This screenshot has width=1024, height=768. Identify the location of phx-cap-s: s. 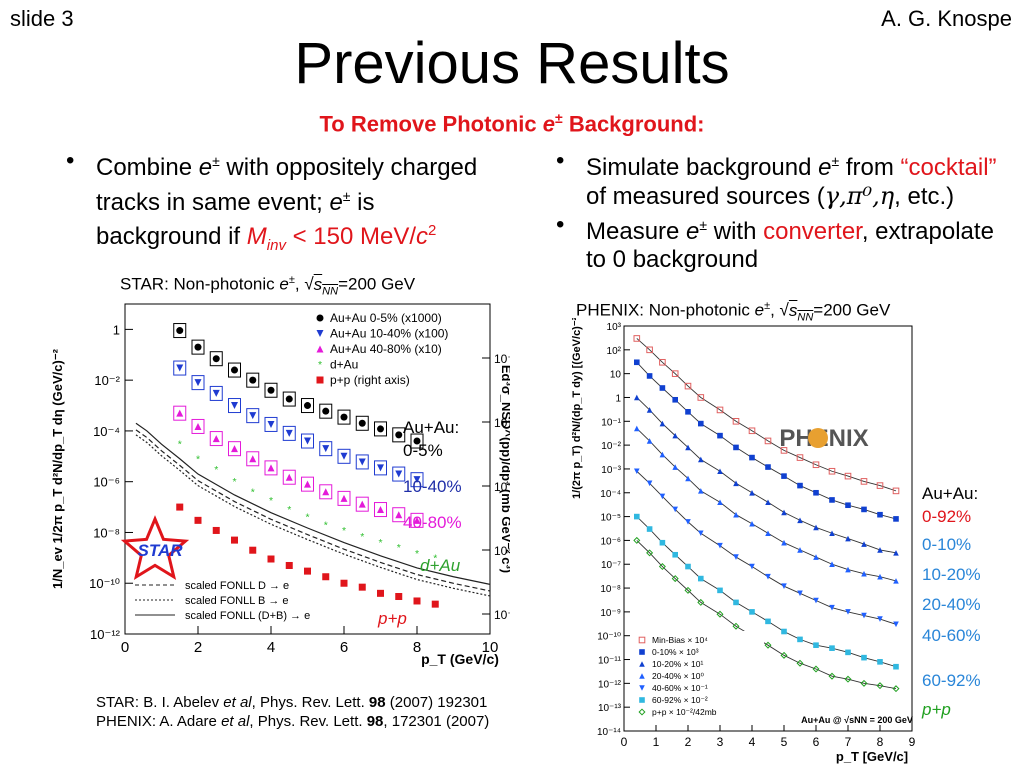
(793, 310).